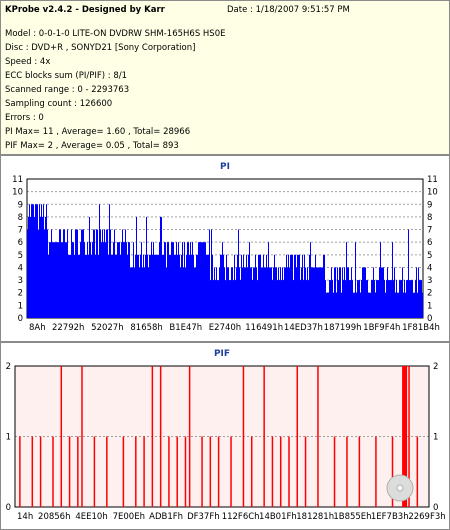  Describe the element at coordinates (435, 508) in the screenshot. I see `pif-ytick-right: 0` at that location.